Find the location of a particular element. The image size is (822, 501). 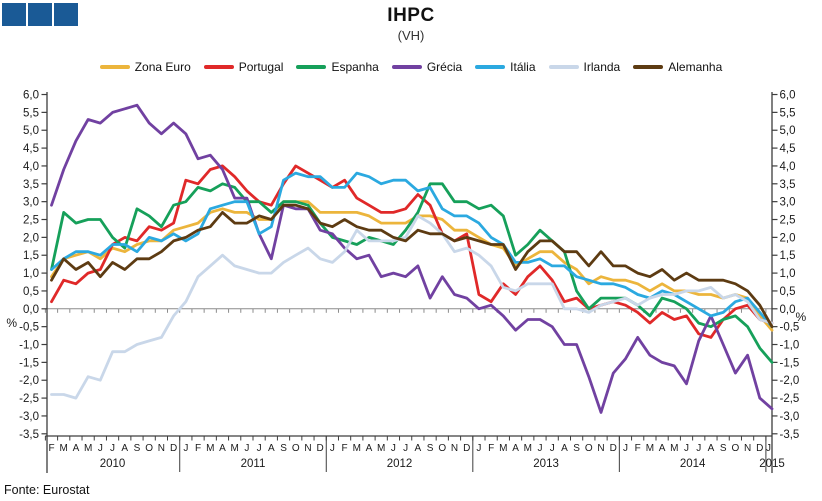

legend-item-portugal: Portugal is located at coordinates (243, 67).